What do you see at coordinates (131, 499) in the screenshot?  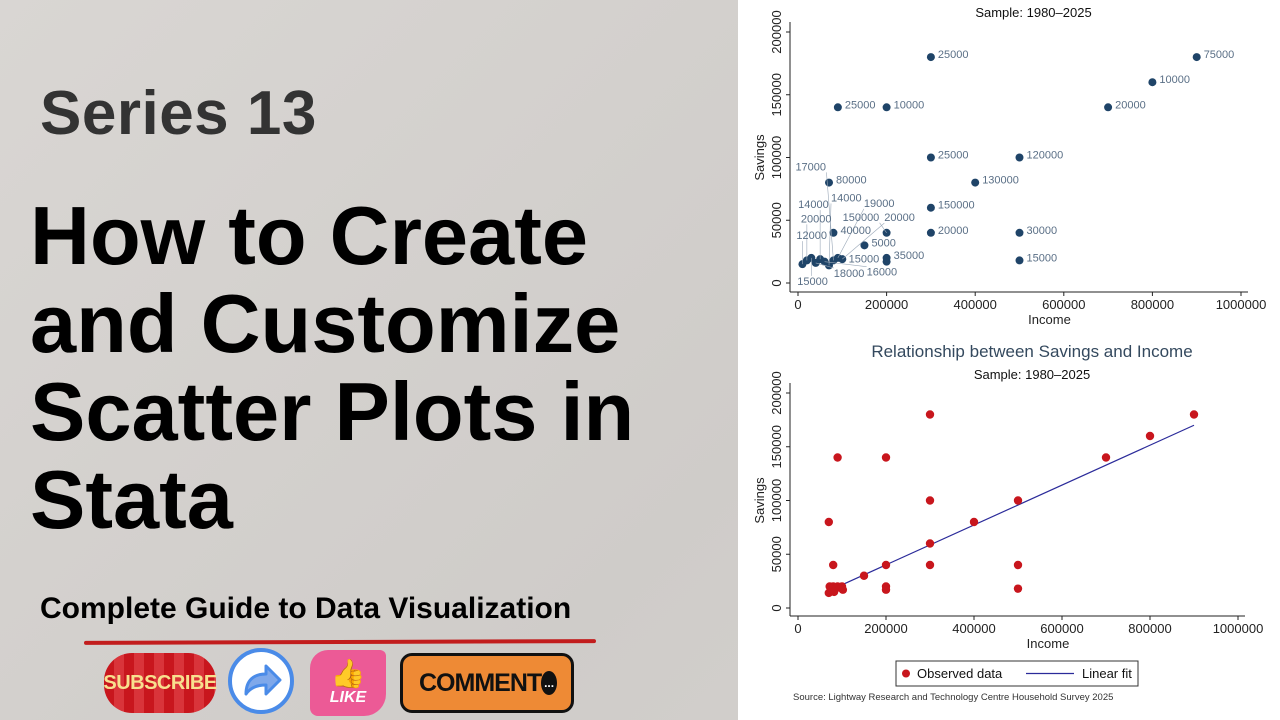 I see `title-line: Stata` at bounding box center [131, 499].